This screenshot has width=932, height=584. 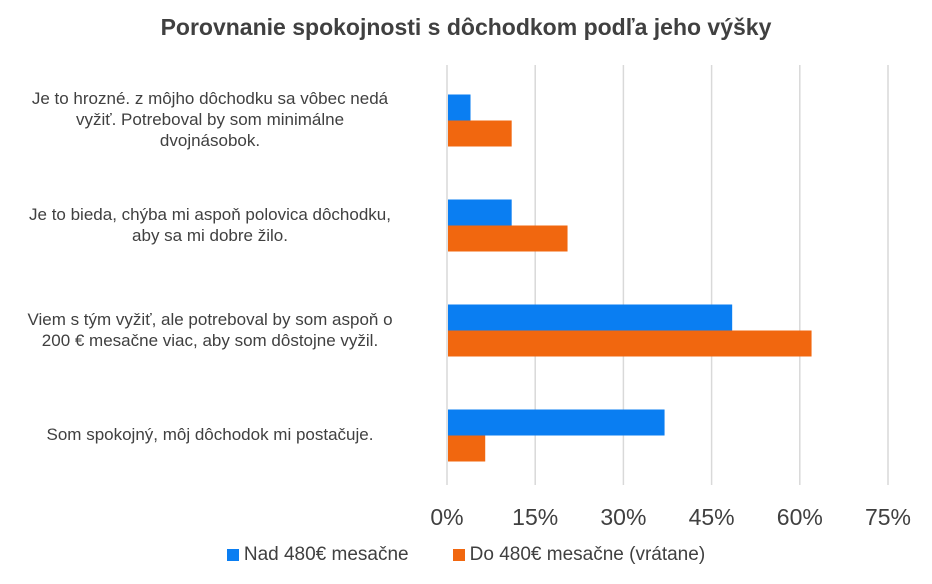 I want to click on x-tick-label: 15%, so click(x=535, y=517).